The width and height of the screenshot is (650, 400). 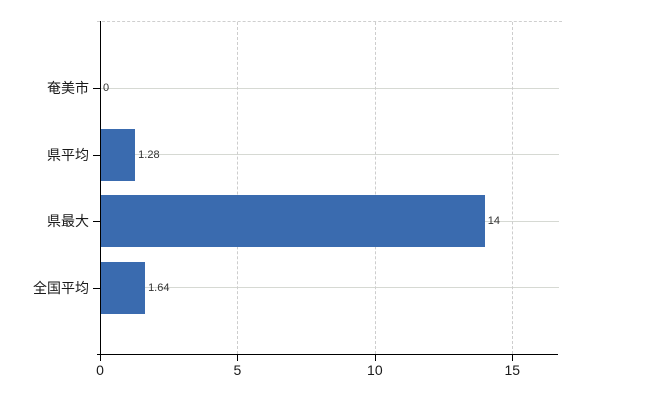 I want to click on category-label: 全国平均, so click(x=61, y=287).